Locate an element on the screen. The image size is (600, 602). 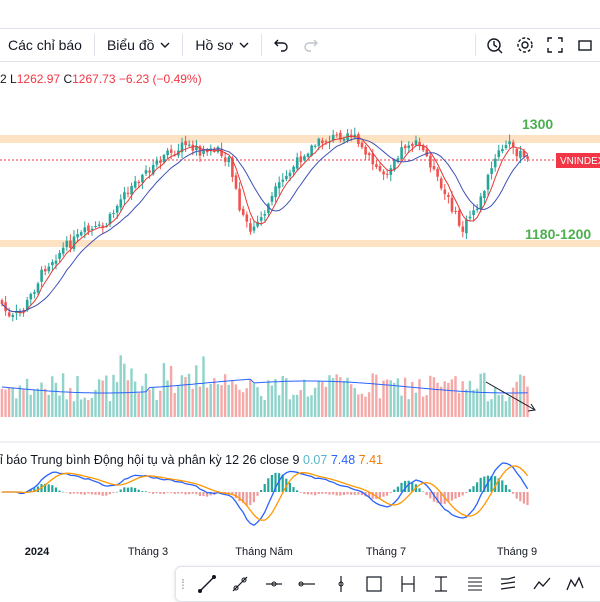
tool-measure is located at coordinates (442, 584).